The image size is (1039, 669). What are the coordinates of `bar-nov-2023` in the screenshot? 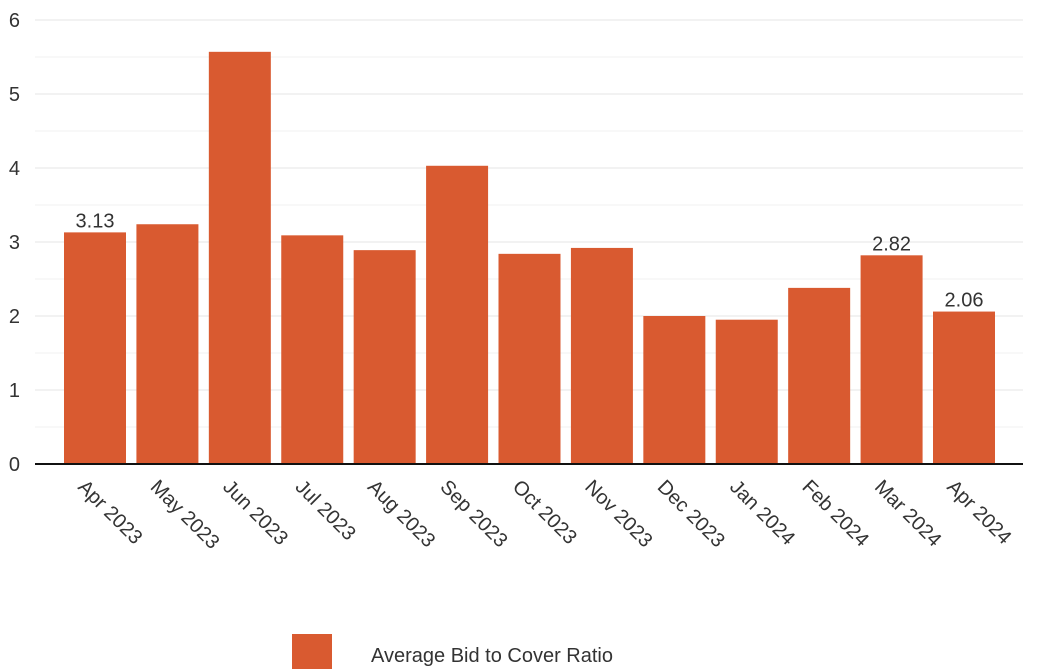 It's located at (601, 355).